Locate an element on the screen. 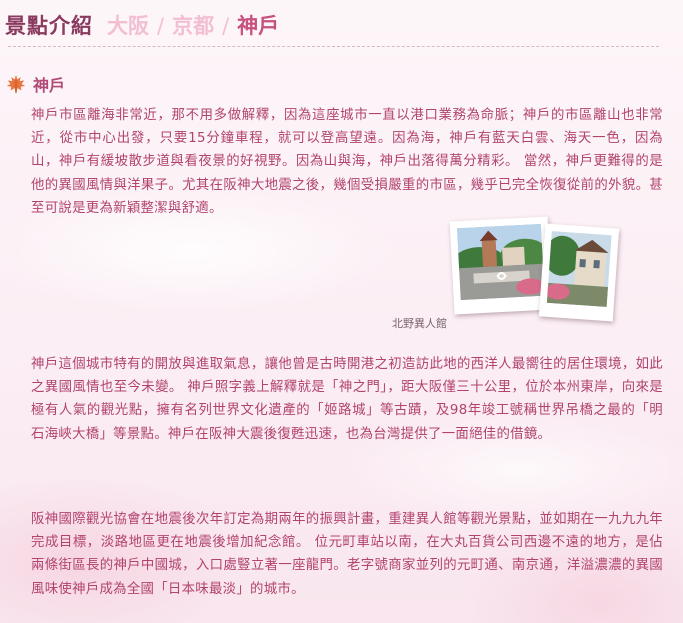 The image size is (683, 623). tab-kobe: 神戶 is located at coordinates (258, 26).